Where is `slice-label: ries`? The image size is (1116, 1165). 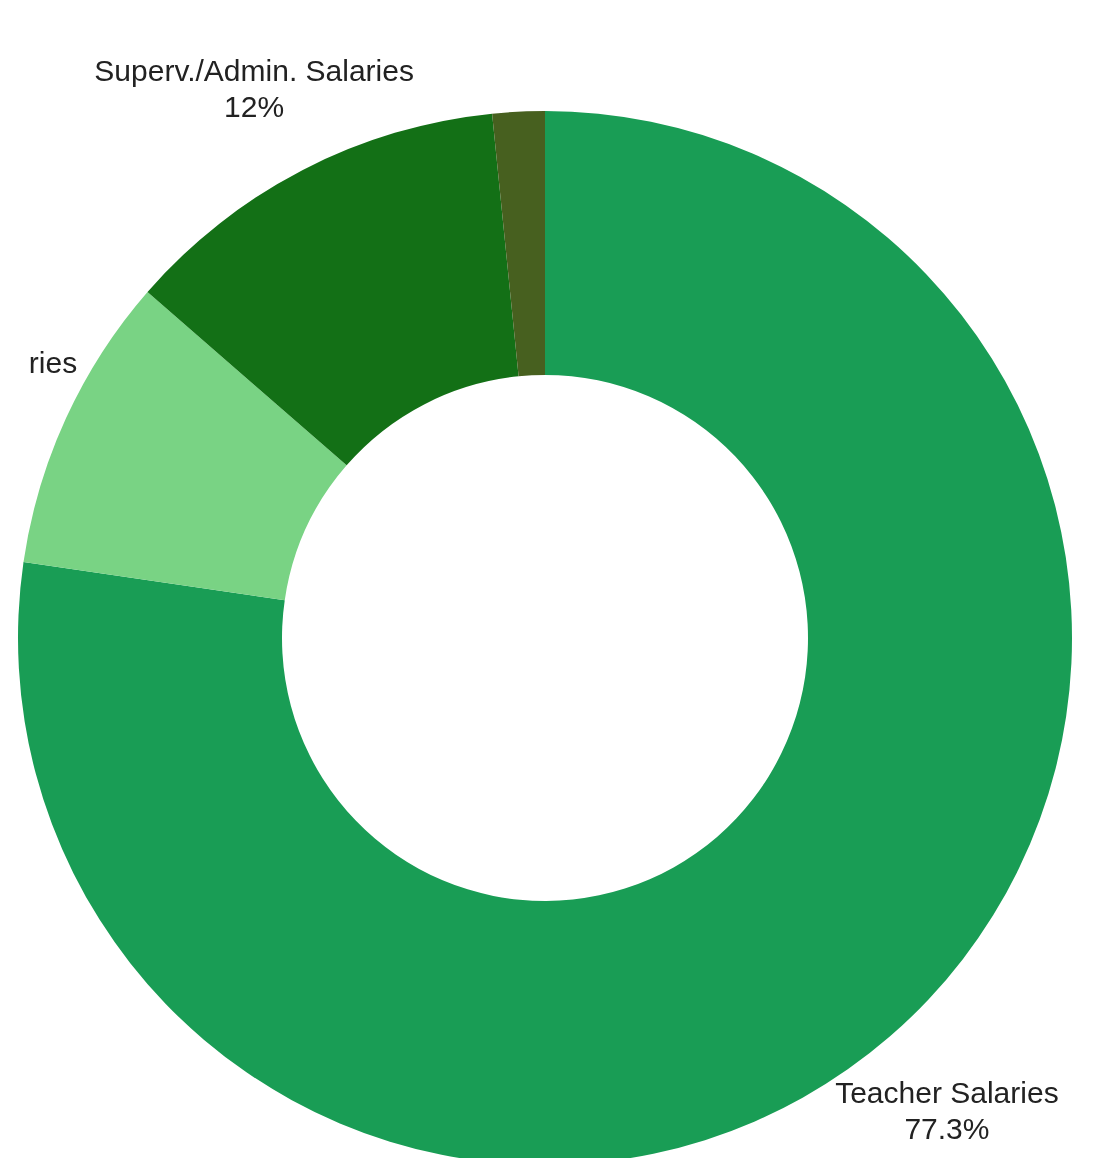
slice-label: ries is located at coordinates (53, 363).